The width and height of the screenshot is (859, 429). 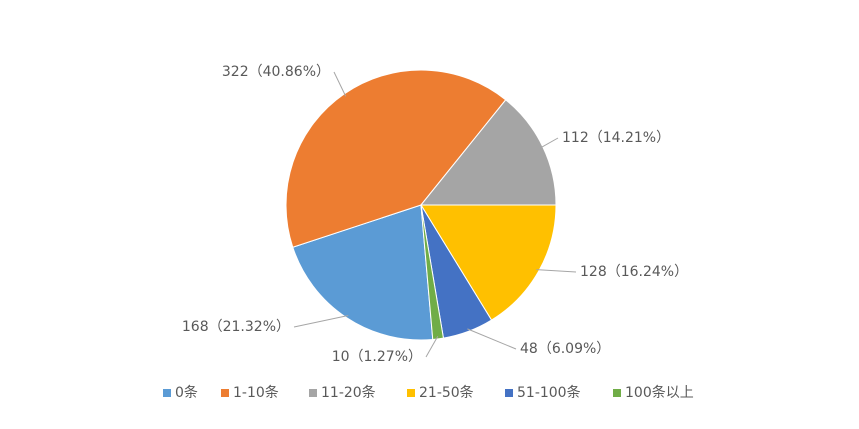 What do you see at coordinates (659, 392) in the screenshot?
I see `legend-label: 100条以上` at bounding box center [659, 392].